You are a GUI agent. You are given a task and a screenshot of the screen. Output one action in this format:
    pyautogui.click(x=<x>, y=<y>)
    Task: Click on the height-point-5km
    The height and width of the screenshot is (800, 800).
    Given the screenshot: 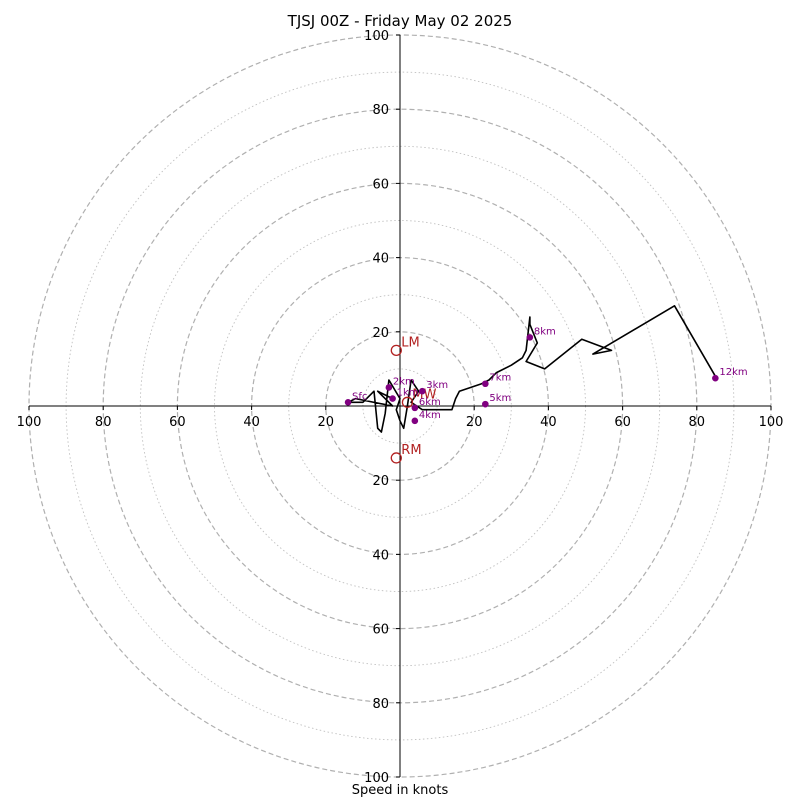 What is the action you would take?
    pyautogui.click(x=485, y=404)
    